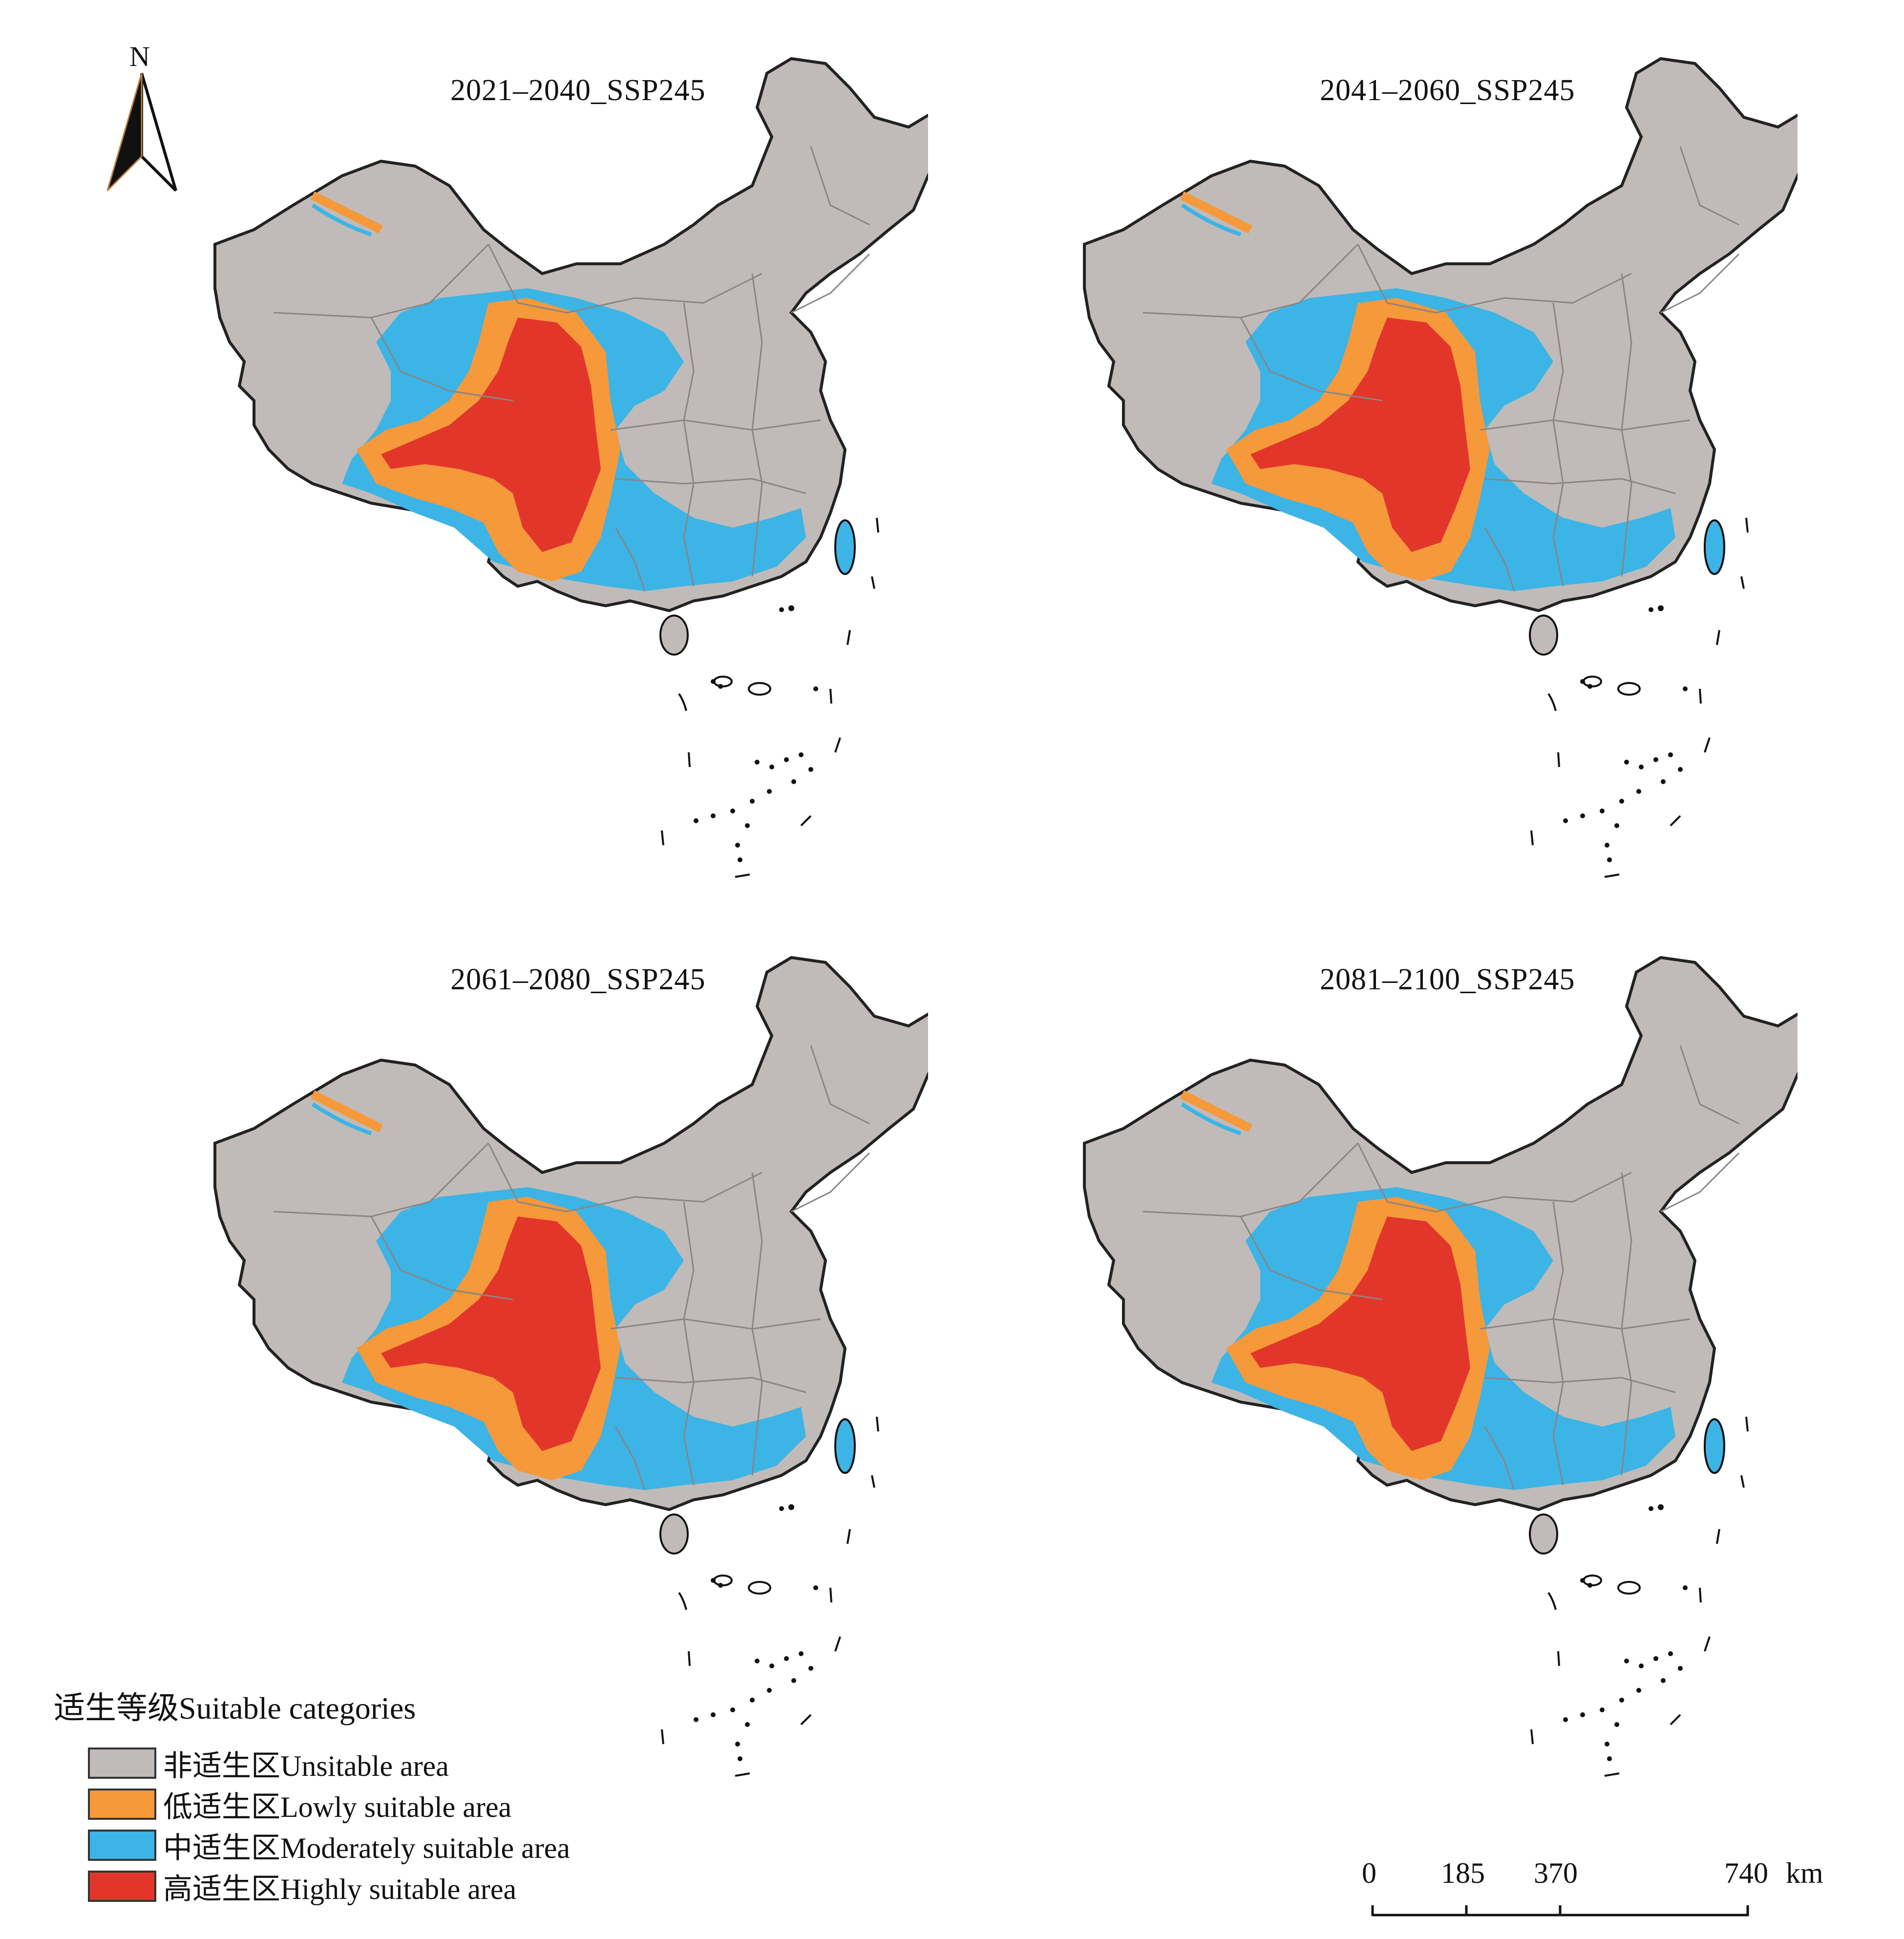 The image size is (1904, 1939). What do you see at coordinates (340, 1889) in the screenshot?
I see `legend-label: 高适生区Highly suitable area` at bounding box center [340, 1889].